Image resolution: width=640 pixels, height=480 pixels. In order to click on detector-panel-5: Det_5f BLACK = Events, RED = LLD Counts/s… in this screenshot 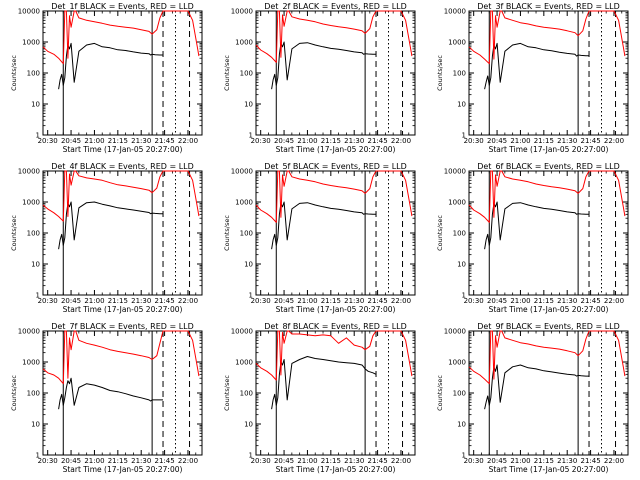, I will do `click(319, 238)`.